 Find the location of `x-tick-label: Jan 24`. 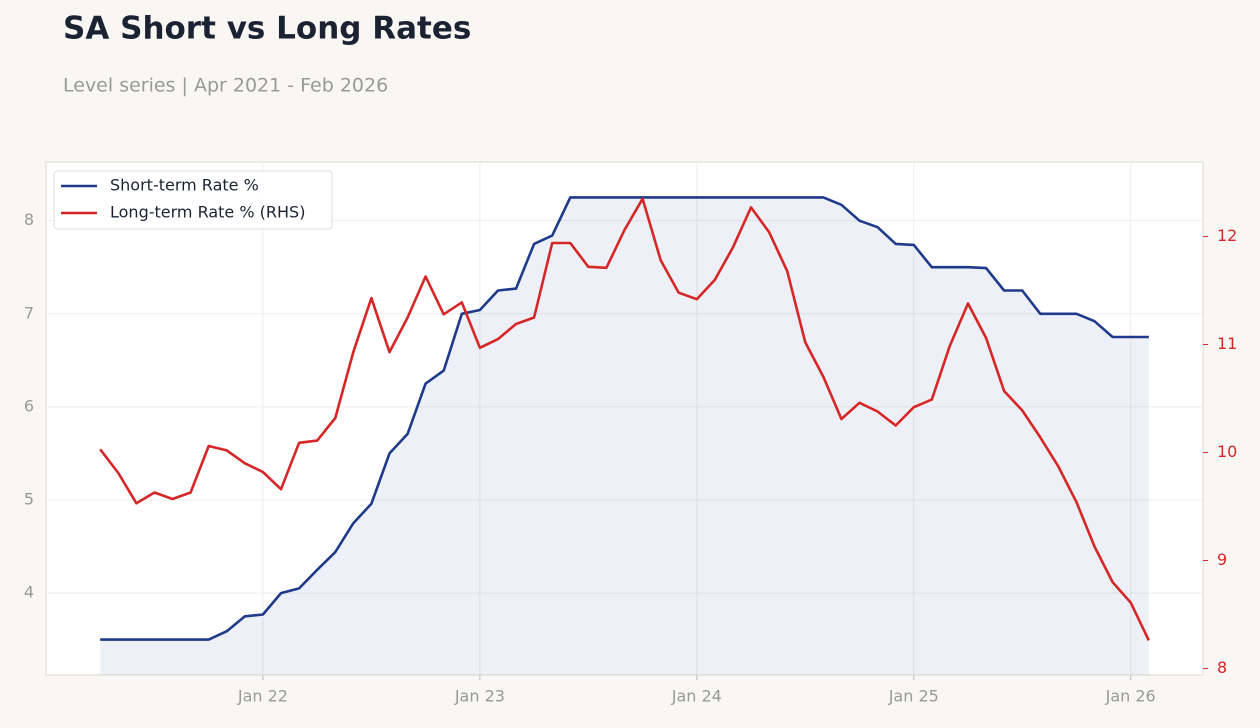

x-tick-label: Jan 24 is located at coordinates (696, 696).